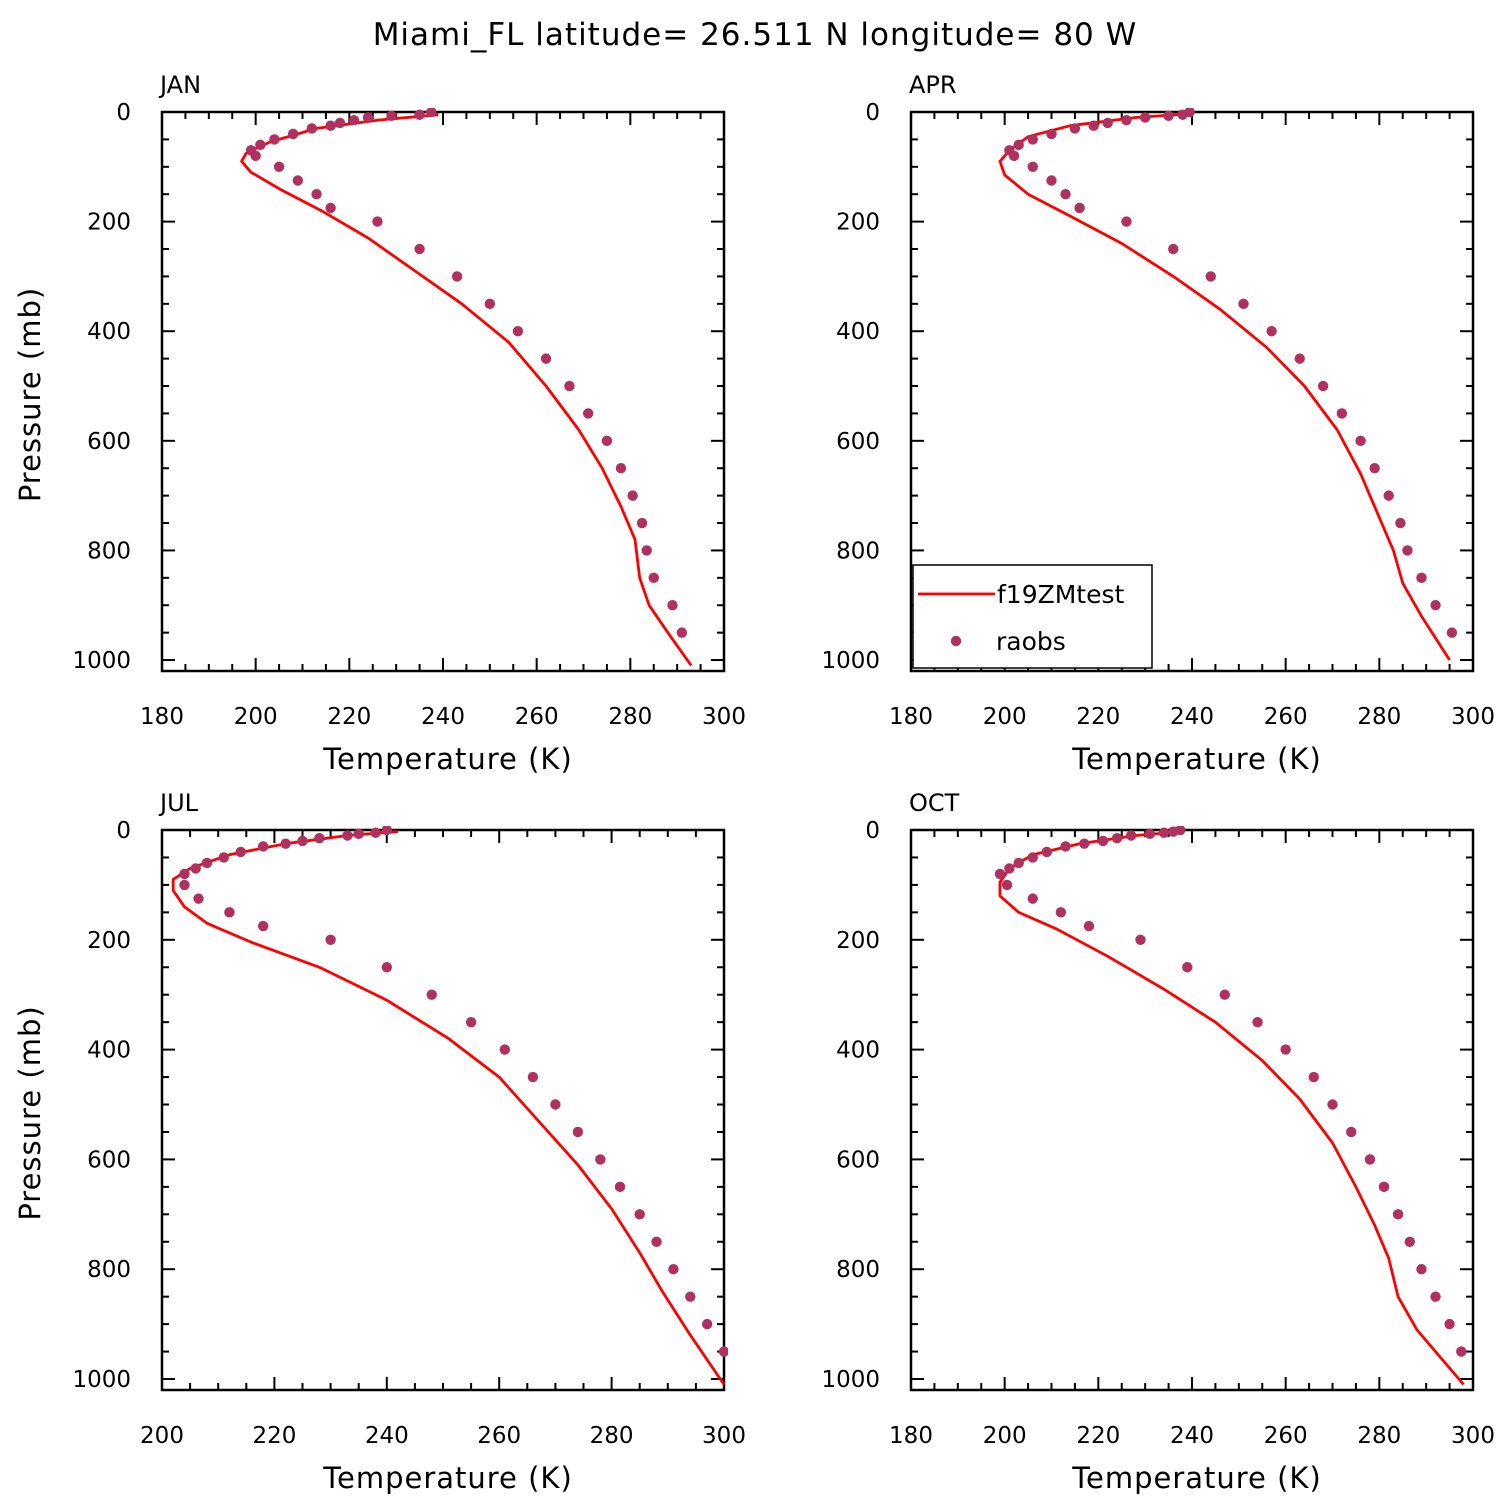  I want to click on legend-box, so click(1032, 616).